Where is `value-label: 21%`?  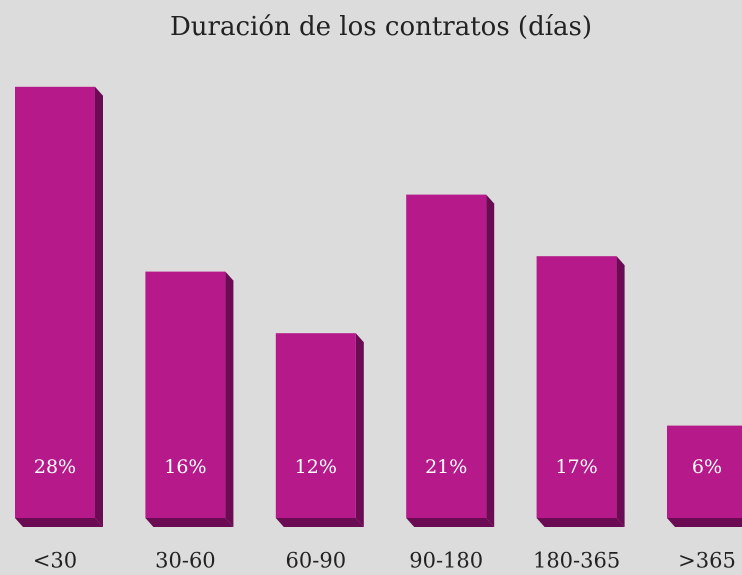
value-label: 21% is located at coordinates (446, 467).